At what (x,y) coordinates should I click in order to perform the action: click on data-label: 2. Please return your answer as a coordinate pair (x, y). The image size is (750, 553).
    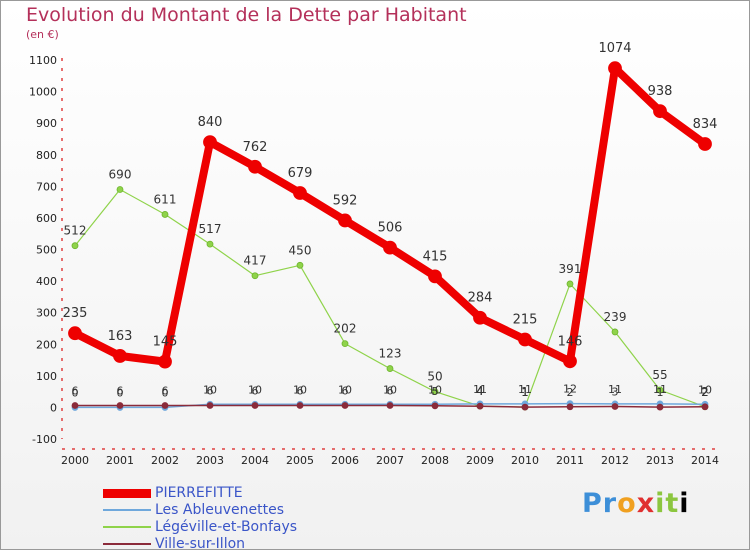
    Looking at the image, I should click on (570, 392).